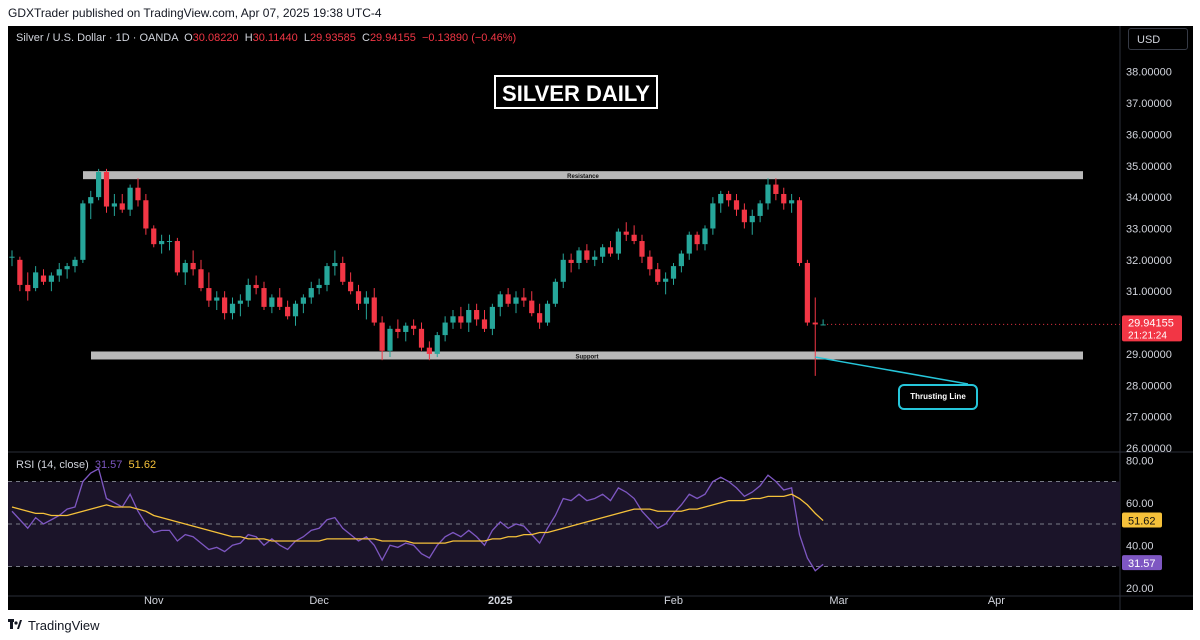 The width and height of the screenshot is (1200, 640). What do you see at coordinates (1142, 522) in the screenshot?
I see `rsi-ma-tag-label: 51.62` at bounding box center [1142, 522].